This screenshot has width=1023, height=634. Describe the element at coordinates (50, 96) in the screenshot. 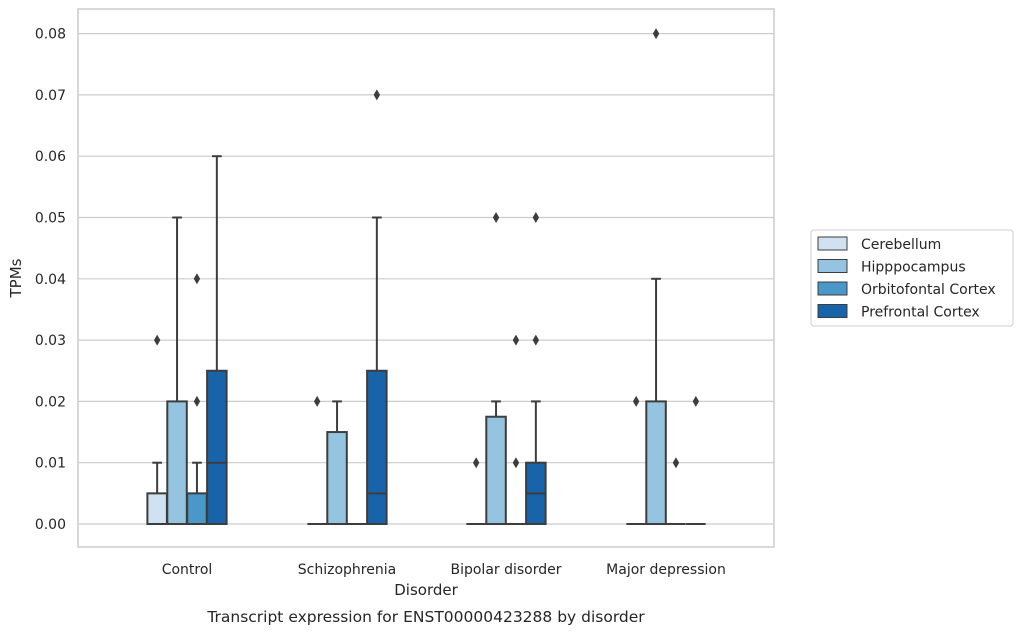

I see `y-tick-label: 0.07` at that location.